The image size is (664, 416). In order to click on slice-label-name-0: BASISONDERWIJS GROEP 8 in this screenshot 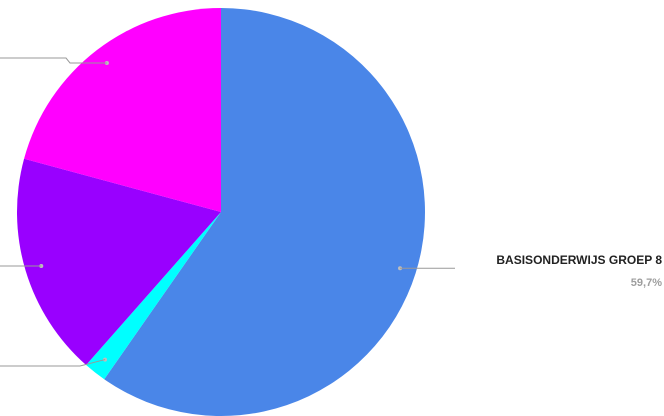, I will do `click(579, 260)`.